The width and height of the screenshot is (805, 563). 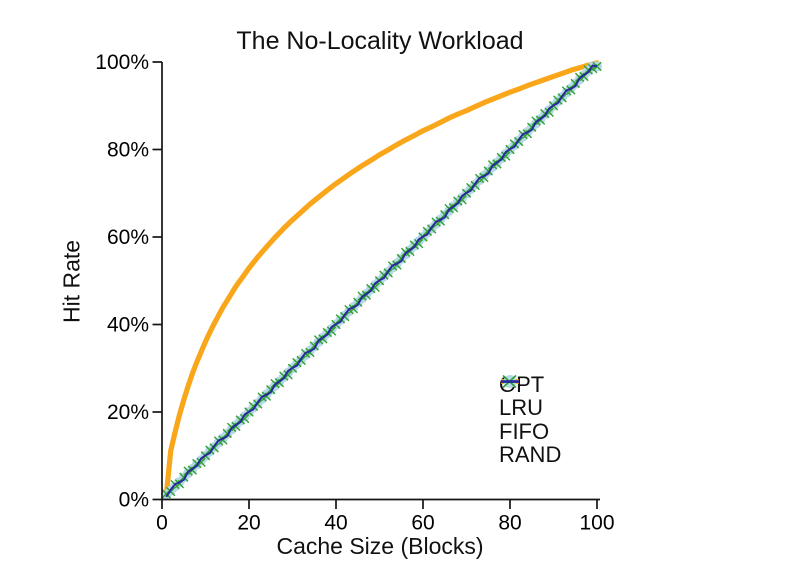 I want to click on rand-legend-marker-shape, so click(x=510, y=381).